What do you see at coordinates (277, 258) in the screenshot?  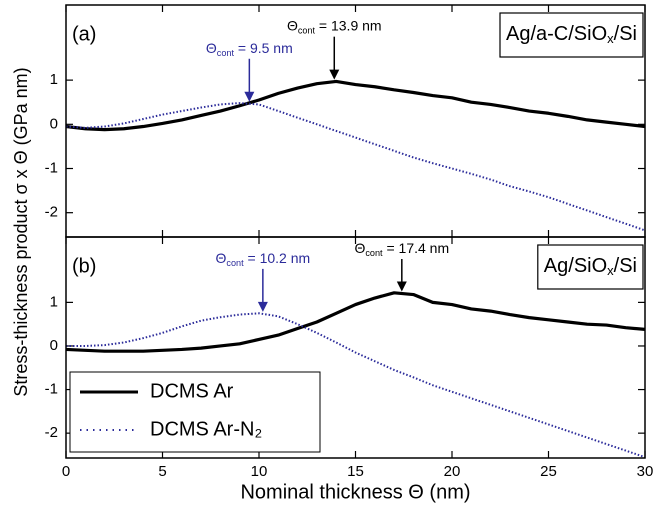 I see `annotation-text-part: = 10.2 nm` at bounding box center [277, 258].